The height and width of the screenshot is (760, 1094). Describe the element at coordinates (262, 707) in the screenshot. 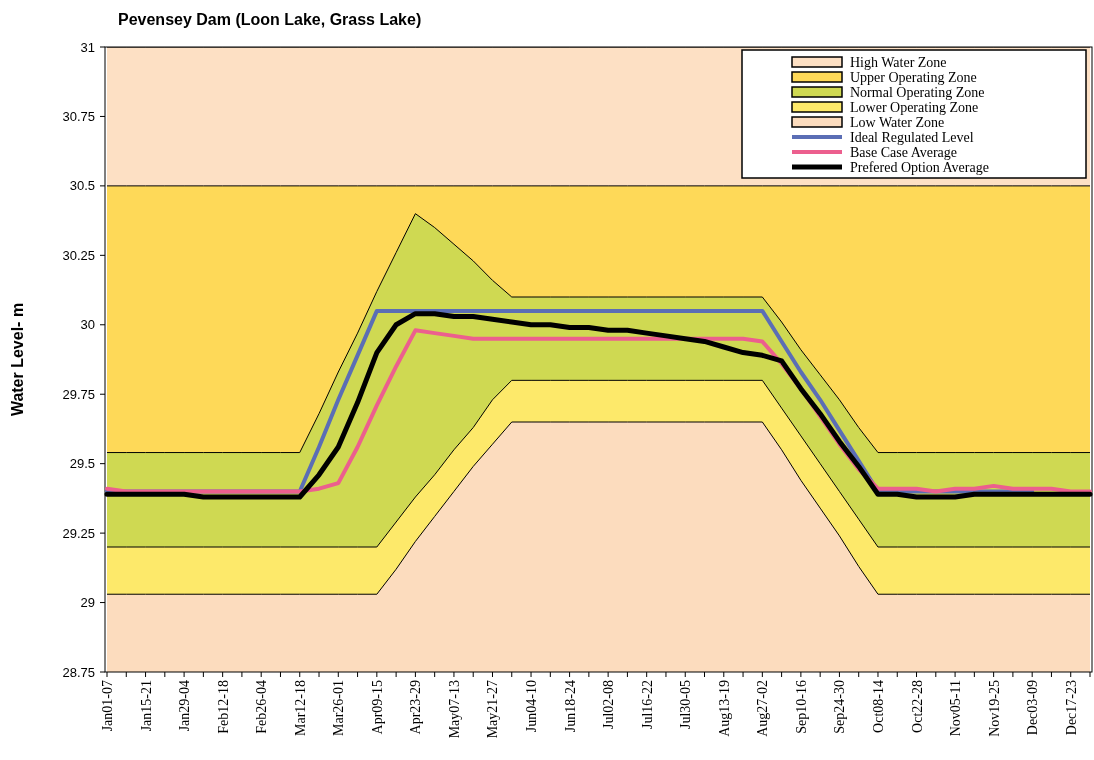

I see `x-tick-label: Feb26-04` at that location.